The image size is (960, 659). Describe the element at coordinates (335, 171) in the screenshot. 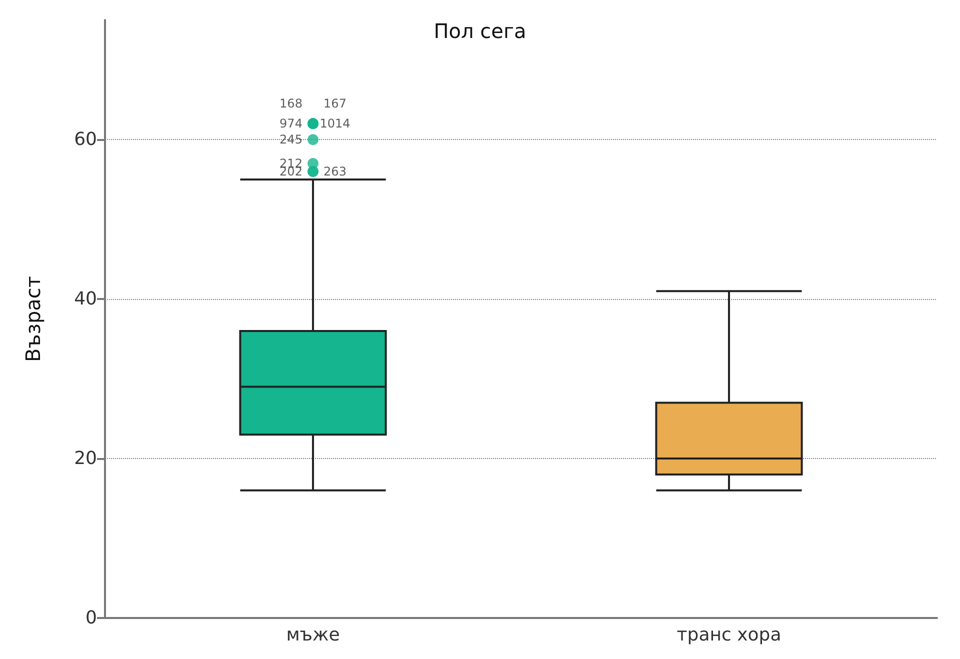

I see `annotation: 263` at that location.